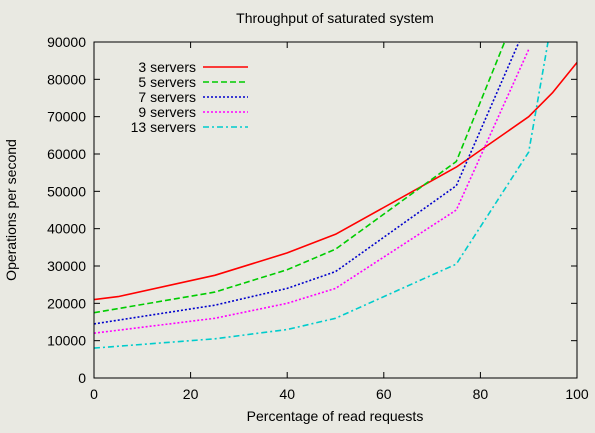  Describe the element at coordinates (481, 394) in the screenshot. I see `x-tick-label: 80` at that location.